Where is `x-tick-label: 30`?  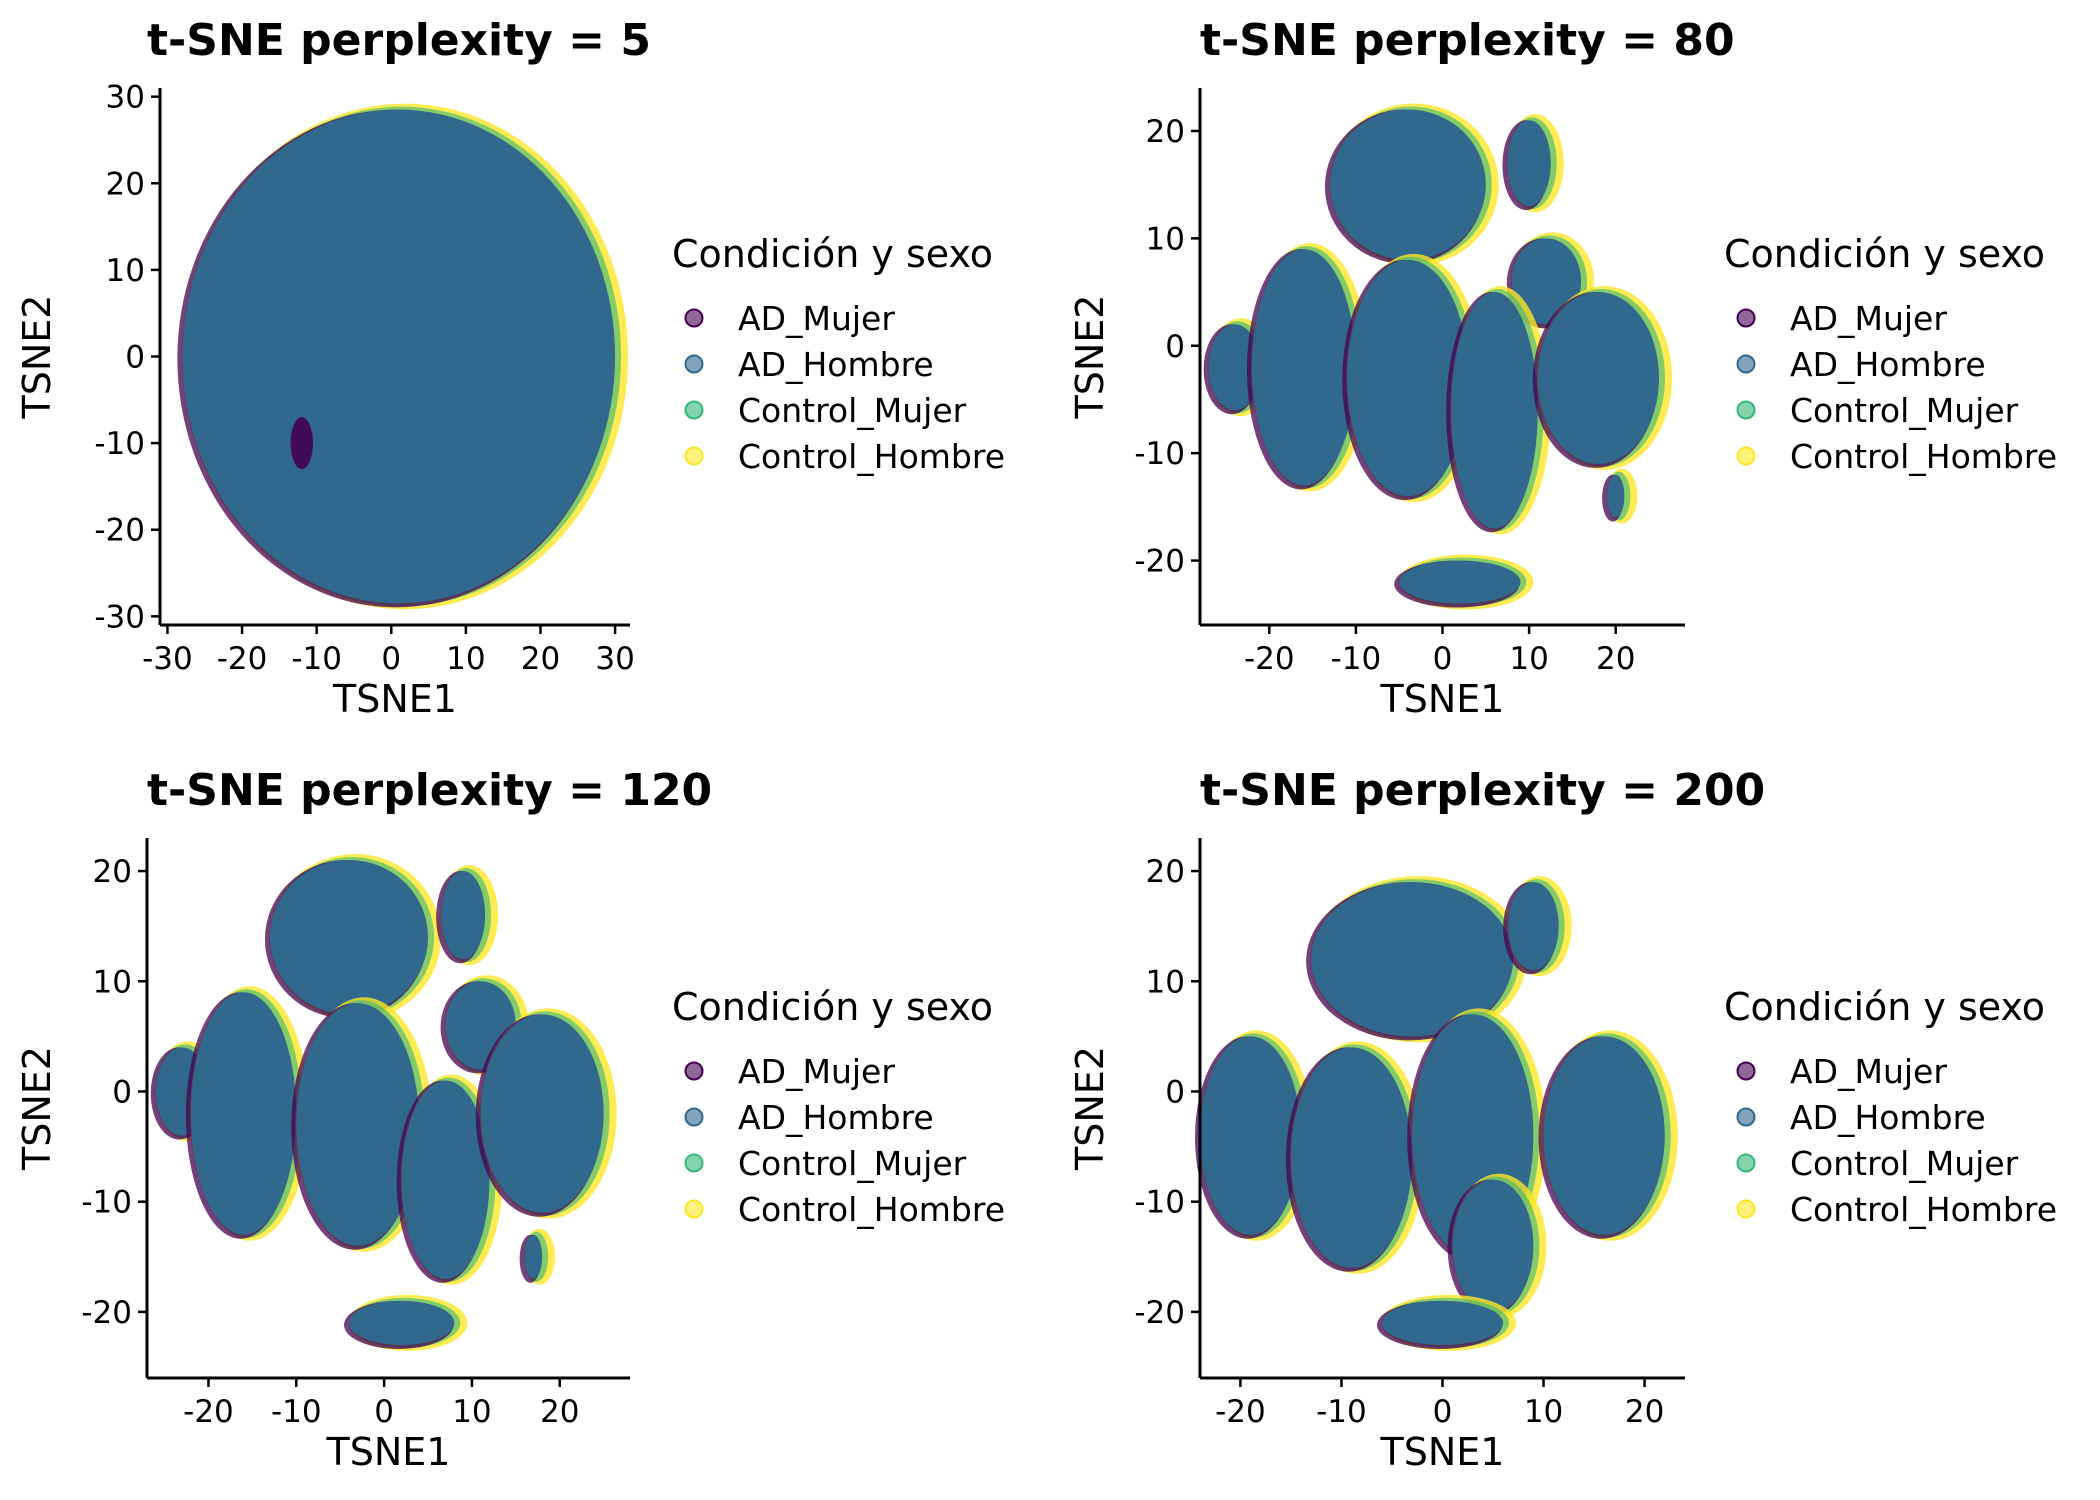
x-tick-label: 30 is located at coordinates (614, 659).